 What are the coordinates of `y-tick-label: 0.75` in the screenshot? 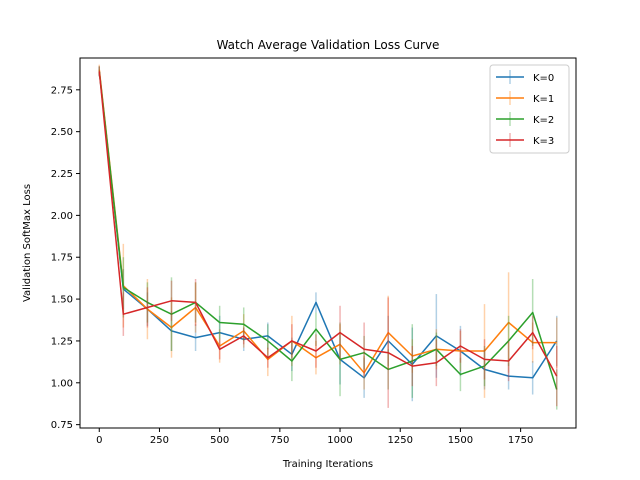 It's located at (62, 425).